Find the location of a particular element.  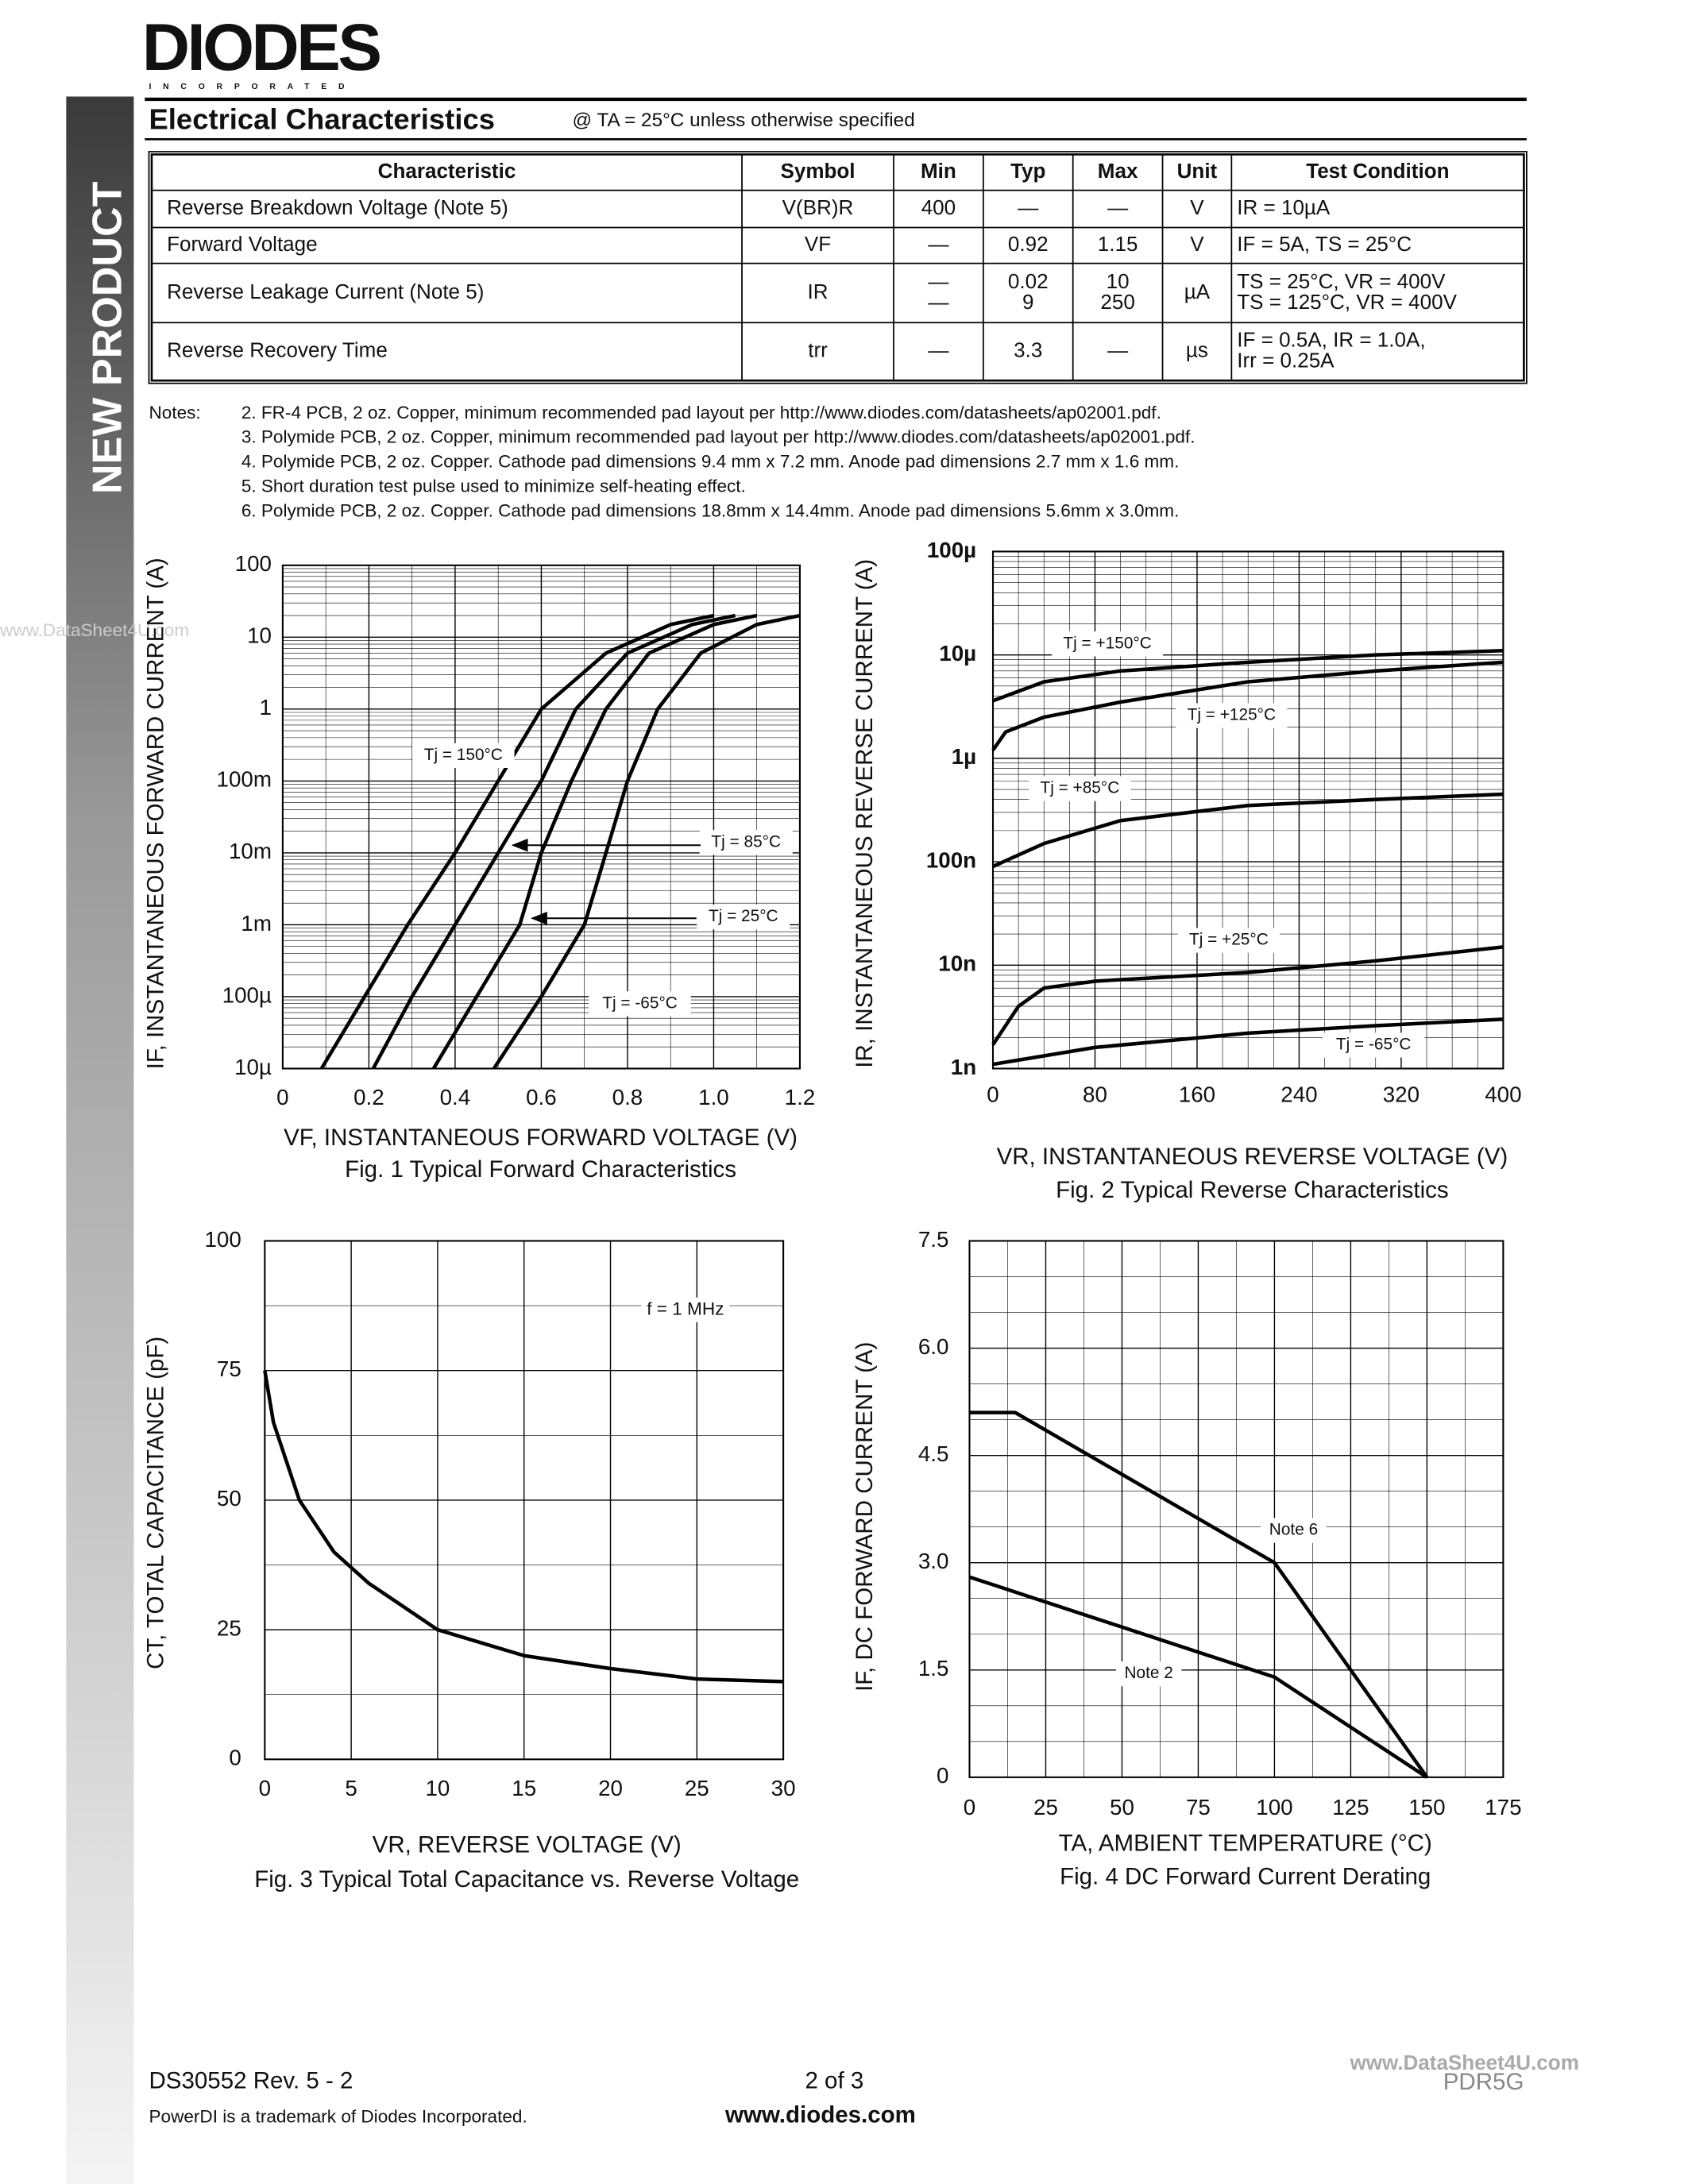

x-tick-label: 1.2 is located at coordinates (801, 1097).